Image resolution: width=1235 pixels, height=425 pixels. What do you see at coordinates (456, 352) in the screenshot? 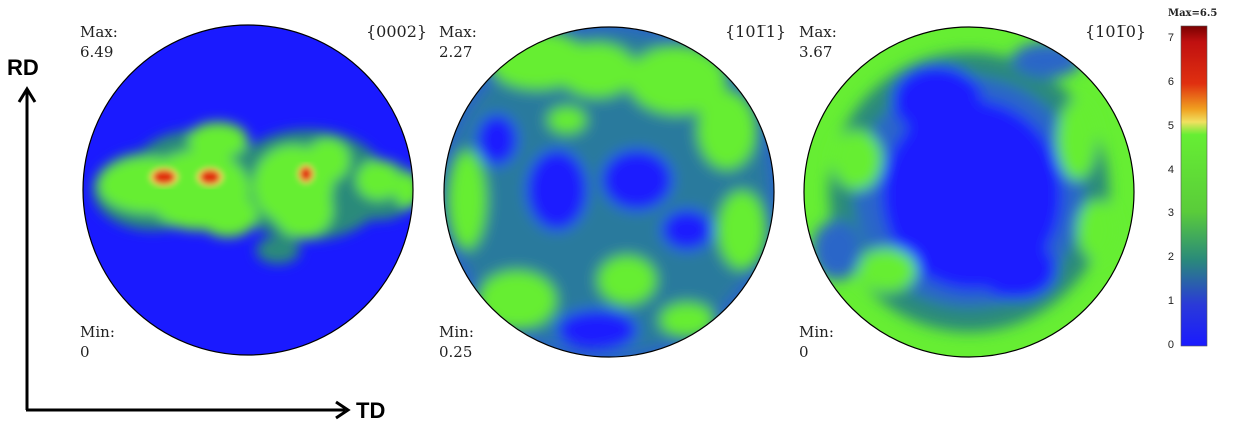
I see `pf2-min-value: 0.25` at bounding box center [456, 352].